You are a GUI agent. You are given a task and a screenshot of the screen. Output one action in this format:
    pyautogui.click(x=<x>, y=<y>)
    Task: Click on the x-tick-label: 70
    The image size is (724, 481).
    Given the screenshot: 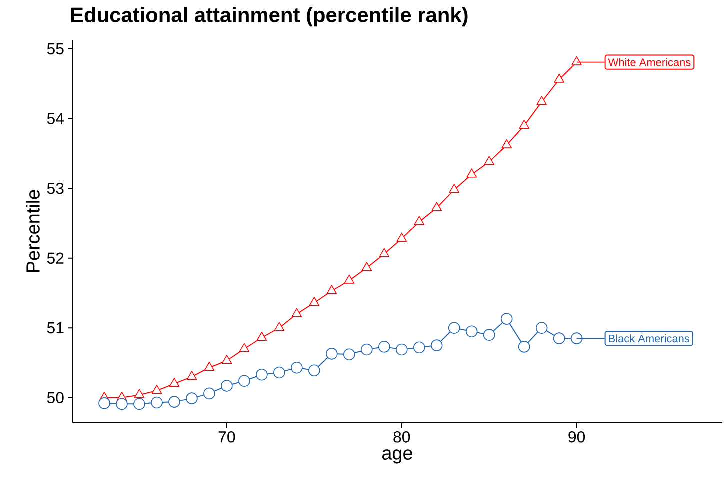 What is the action you would take?
    pyautogui.click(x=227, y=437)
    